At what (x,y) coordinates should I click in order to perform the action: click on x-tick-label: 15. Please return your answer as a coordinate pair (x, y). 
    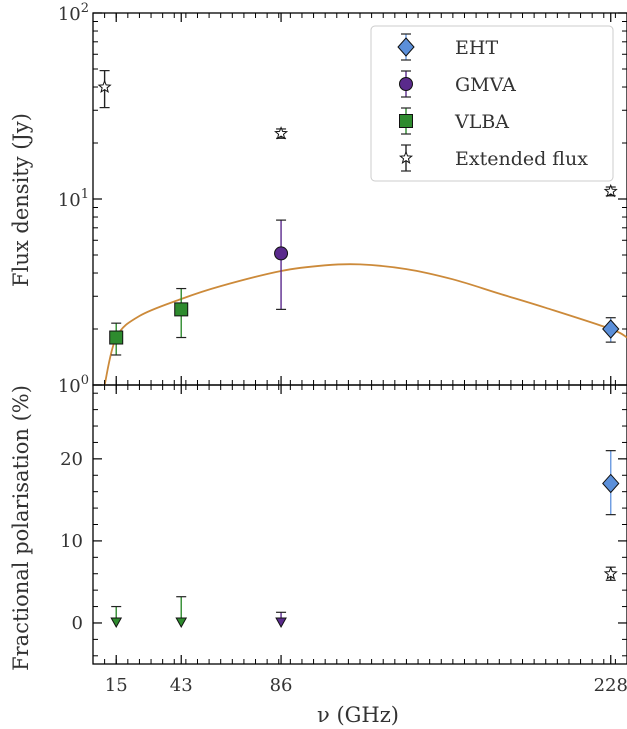
    Looking at the image, I should click on (116, 685).